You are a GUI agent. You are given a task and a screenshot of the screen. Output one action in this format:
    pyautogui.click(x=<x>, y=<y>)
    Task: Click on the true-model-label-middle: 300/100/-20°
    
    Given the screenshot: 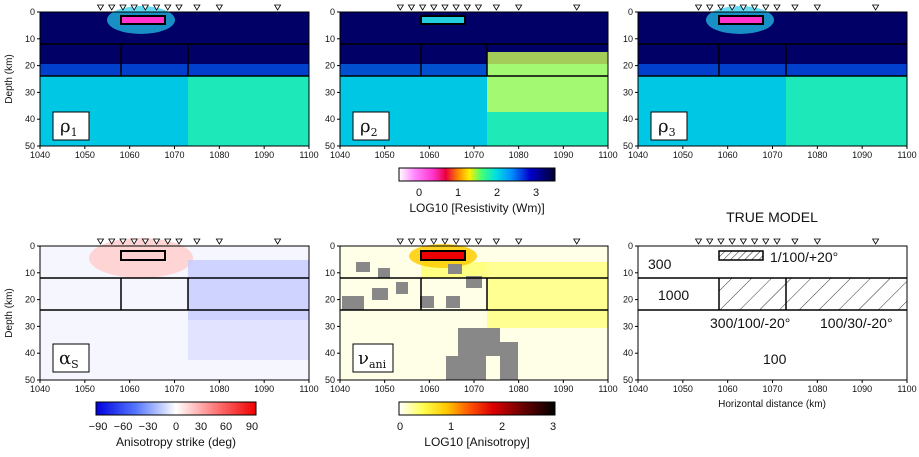 What is the action you would take?
    pyautogui.click(x=750, y=323)
    